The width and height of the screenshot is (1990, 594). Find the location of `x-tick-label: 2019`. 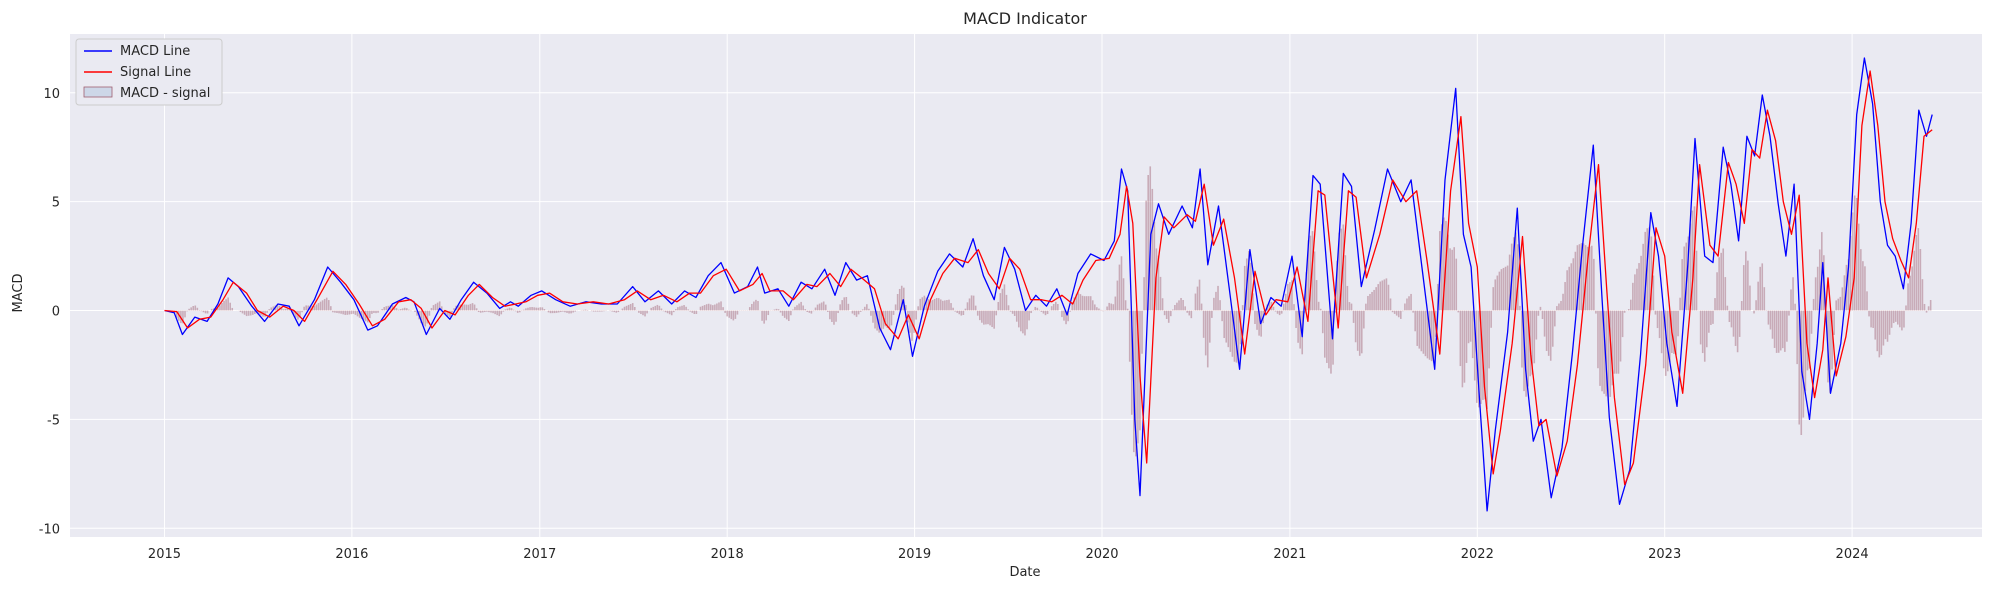

x-tick-label: 2019 is located at coordinates (914, 554).